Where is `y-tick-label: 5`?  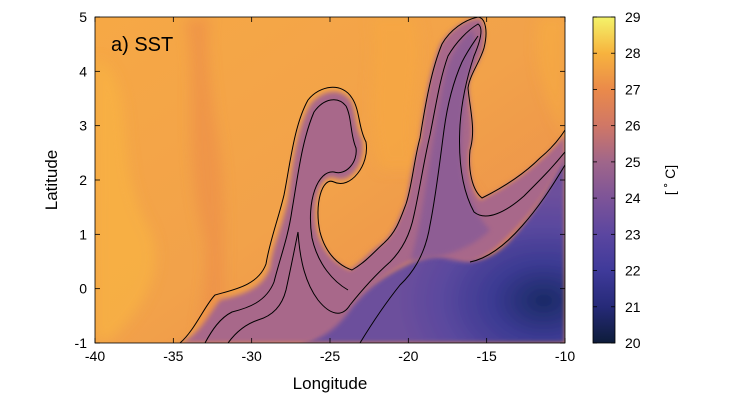
y-tick-label: 5 is located at coordinates (83, 17).